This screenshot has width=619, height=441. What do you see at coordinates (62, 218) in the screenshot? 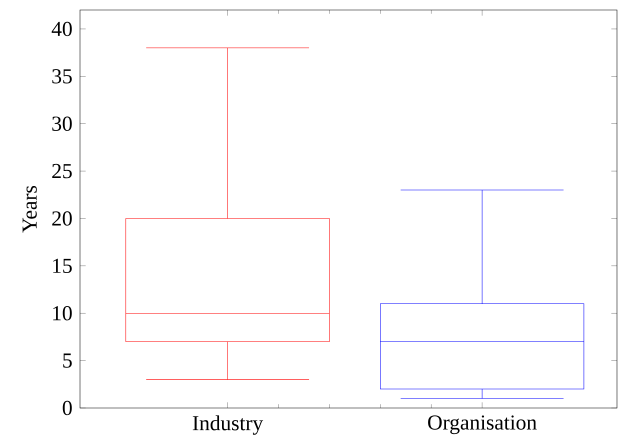
I see `y-tick-label: 20` at bounding box center [62, 218].